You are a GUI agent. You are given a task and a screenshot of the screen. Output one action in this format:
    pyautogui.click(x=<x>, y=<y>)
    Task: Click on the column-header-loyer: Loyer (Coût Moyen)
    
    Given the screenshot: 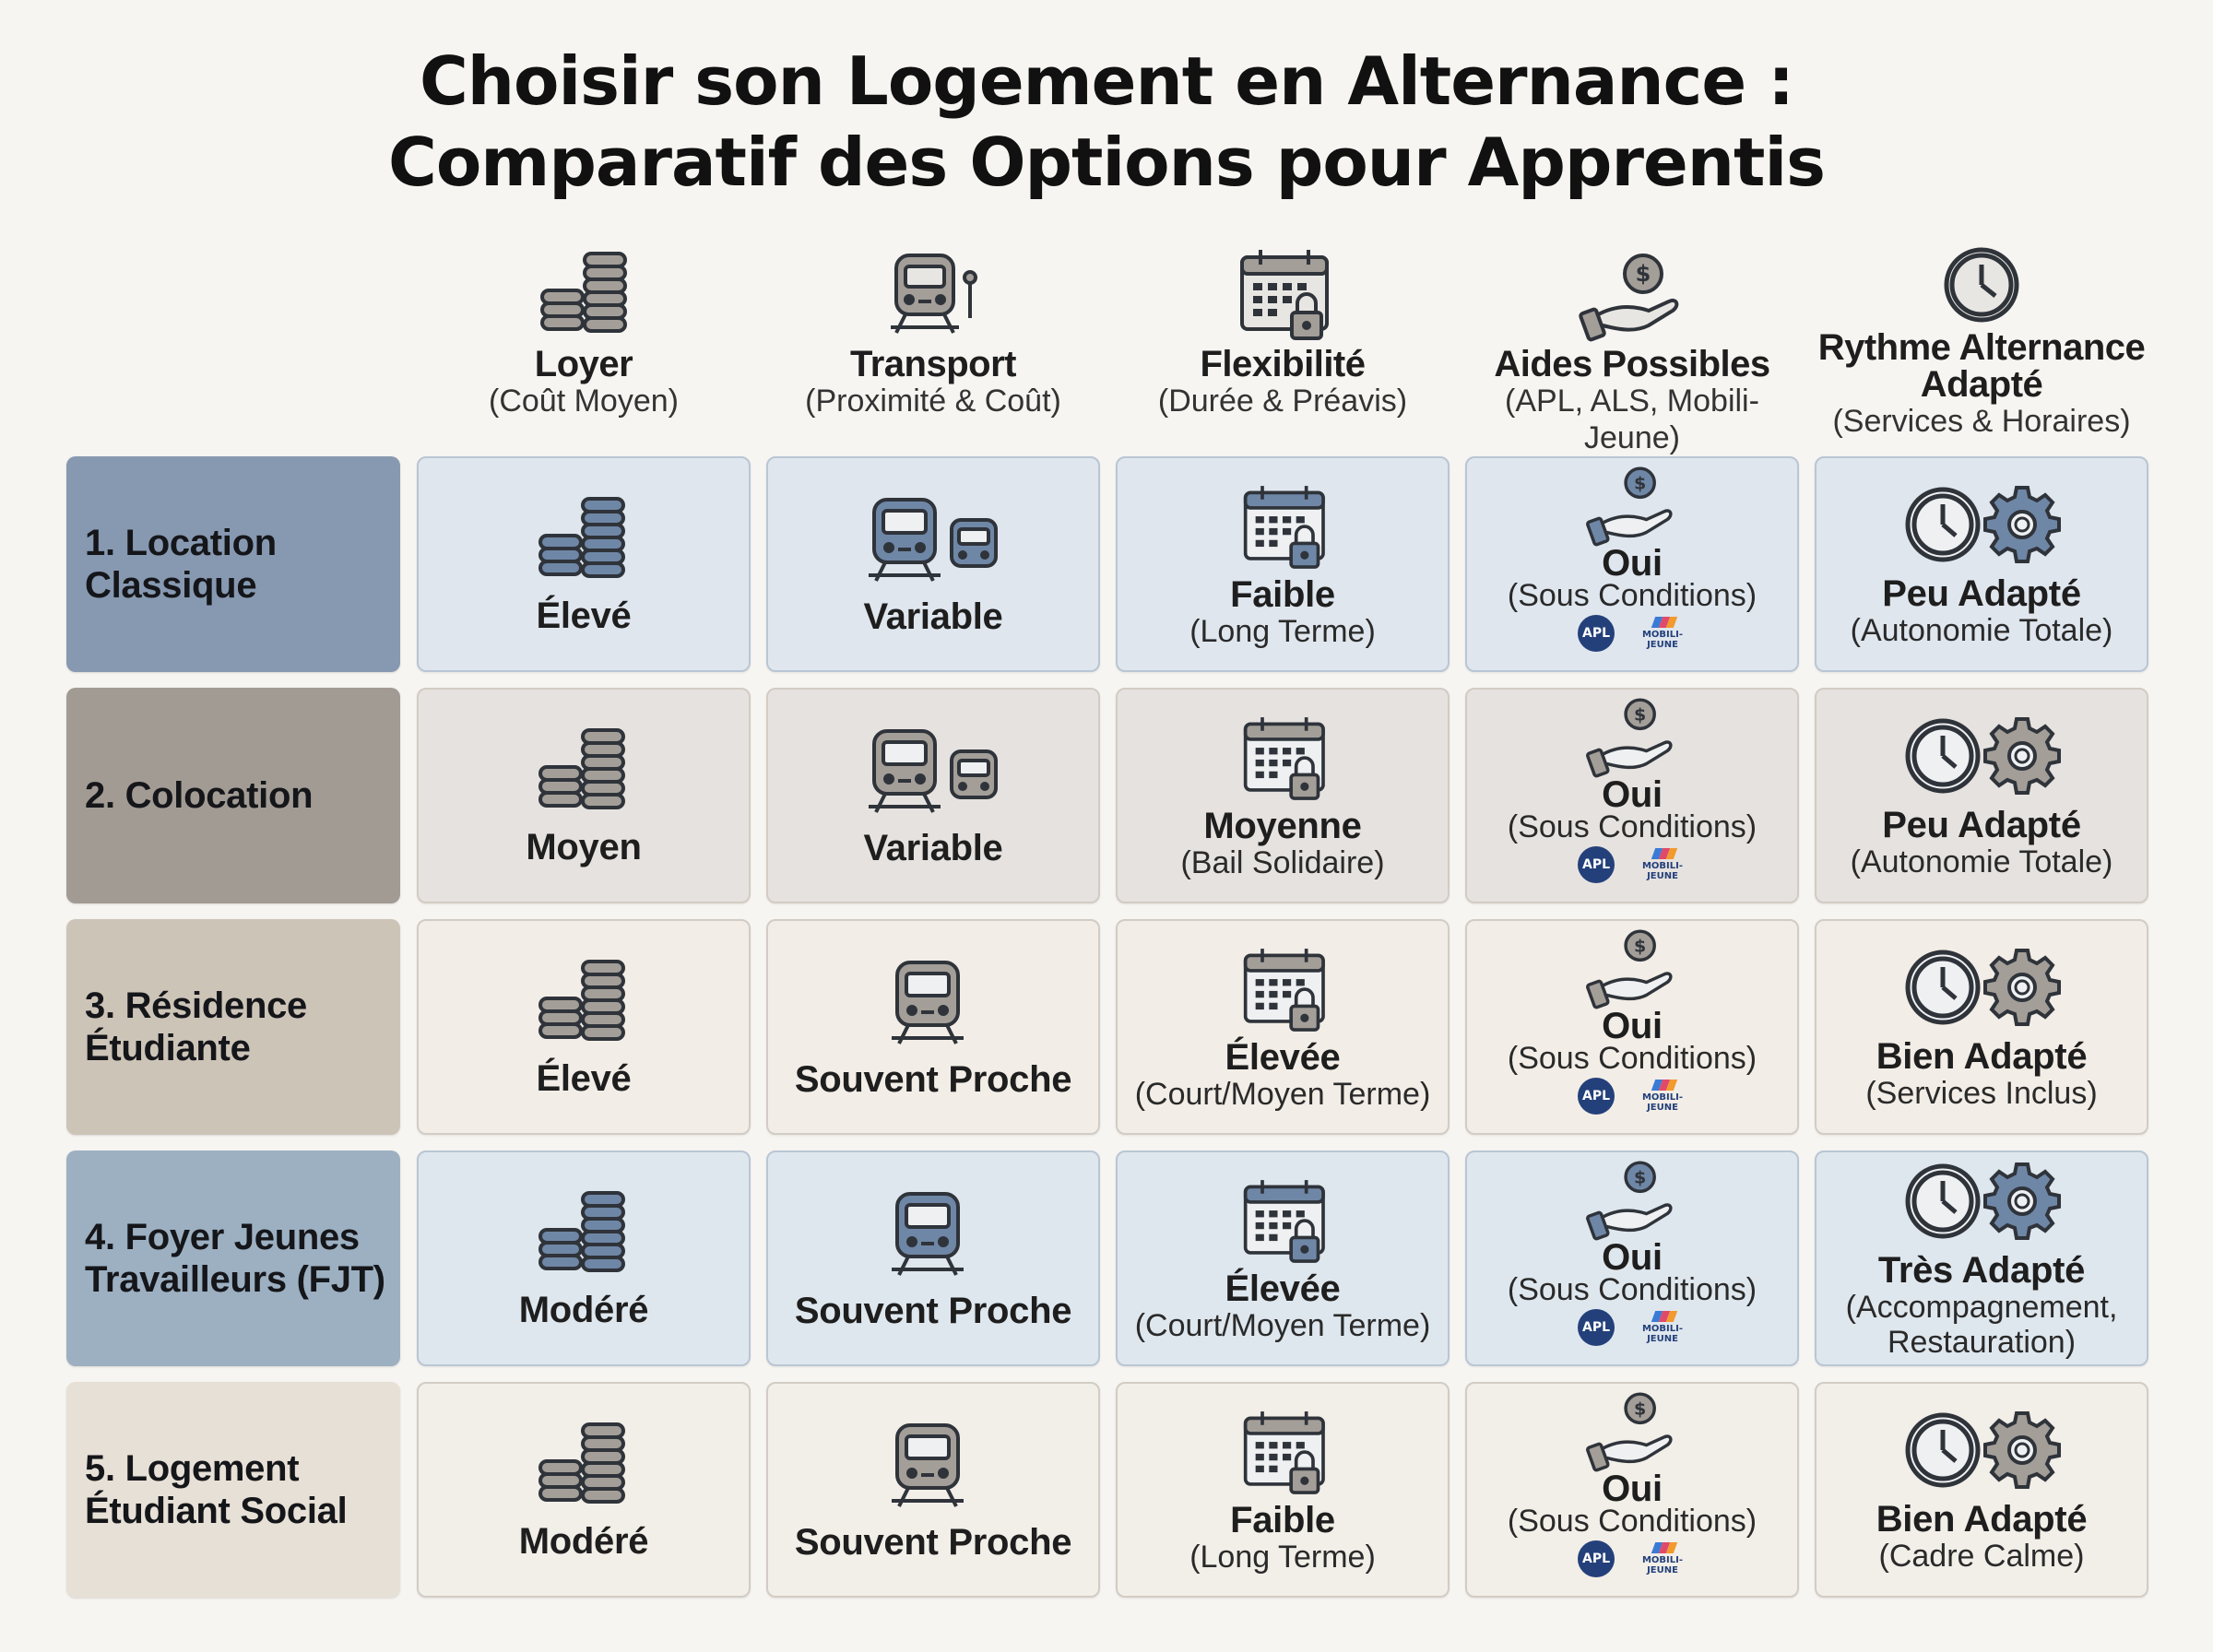 What is the action you would take?
    pyautogui.click(x=584, y=350)
    